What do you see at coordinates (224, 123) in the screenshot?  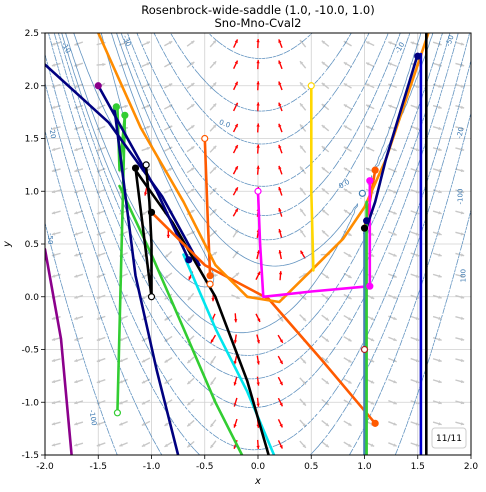 I see `contour-label: 0.0` at bounding box center [224, 123].